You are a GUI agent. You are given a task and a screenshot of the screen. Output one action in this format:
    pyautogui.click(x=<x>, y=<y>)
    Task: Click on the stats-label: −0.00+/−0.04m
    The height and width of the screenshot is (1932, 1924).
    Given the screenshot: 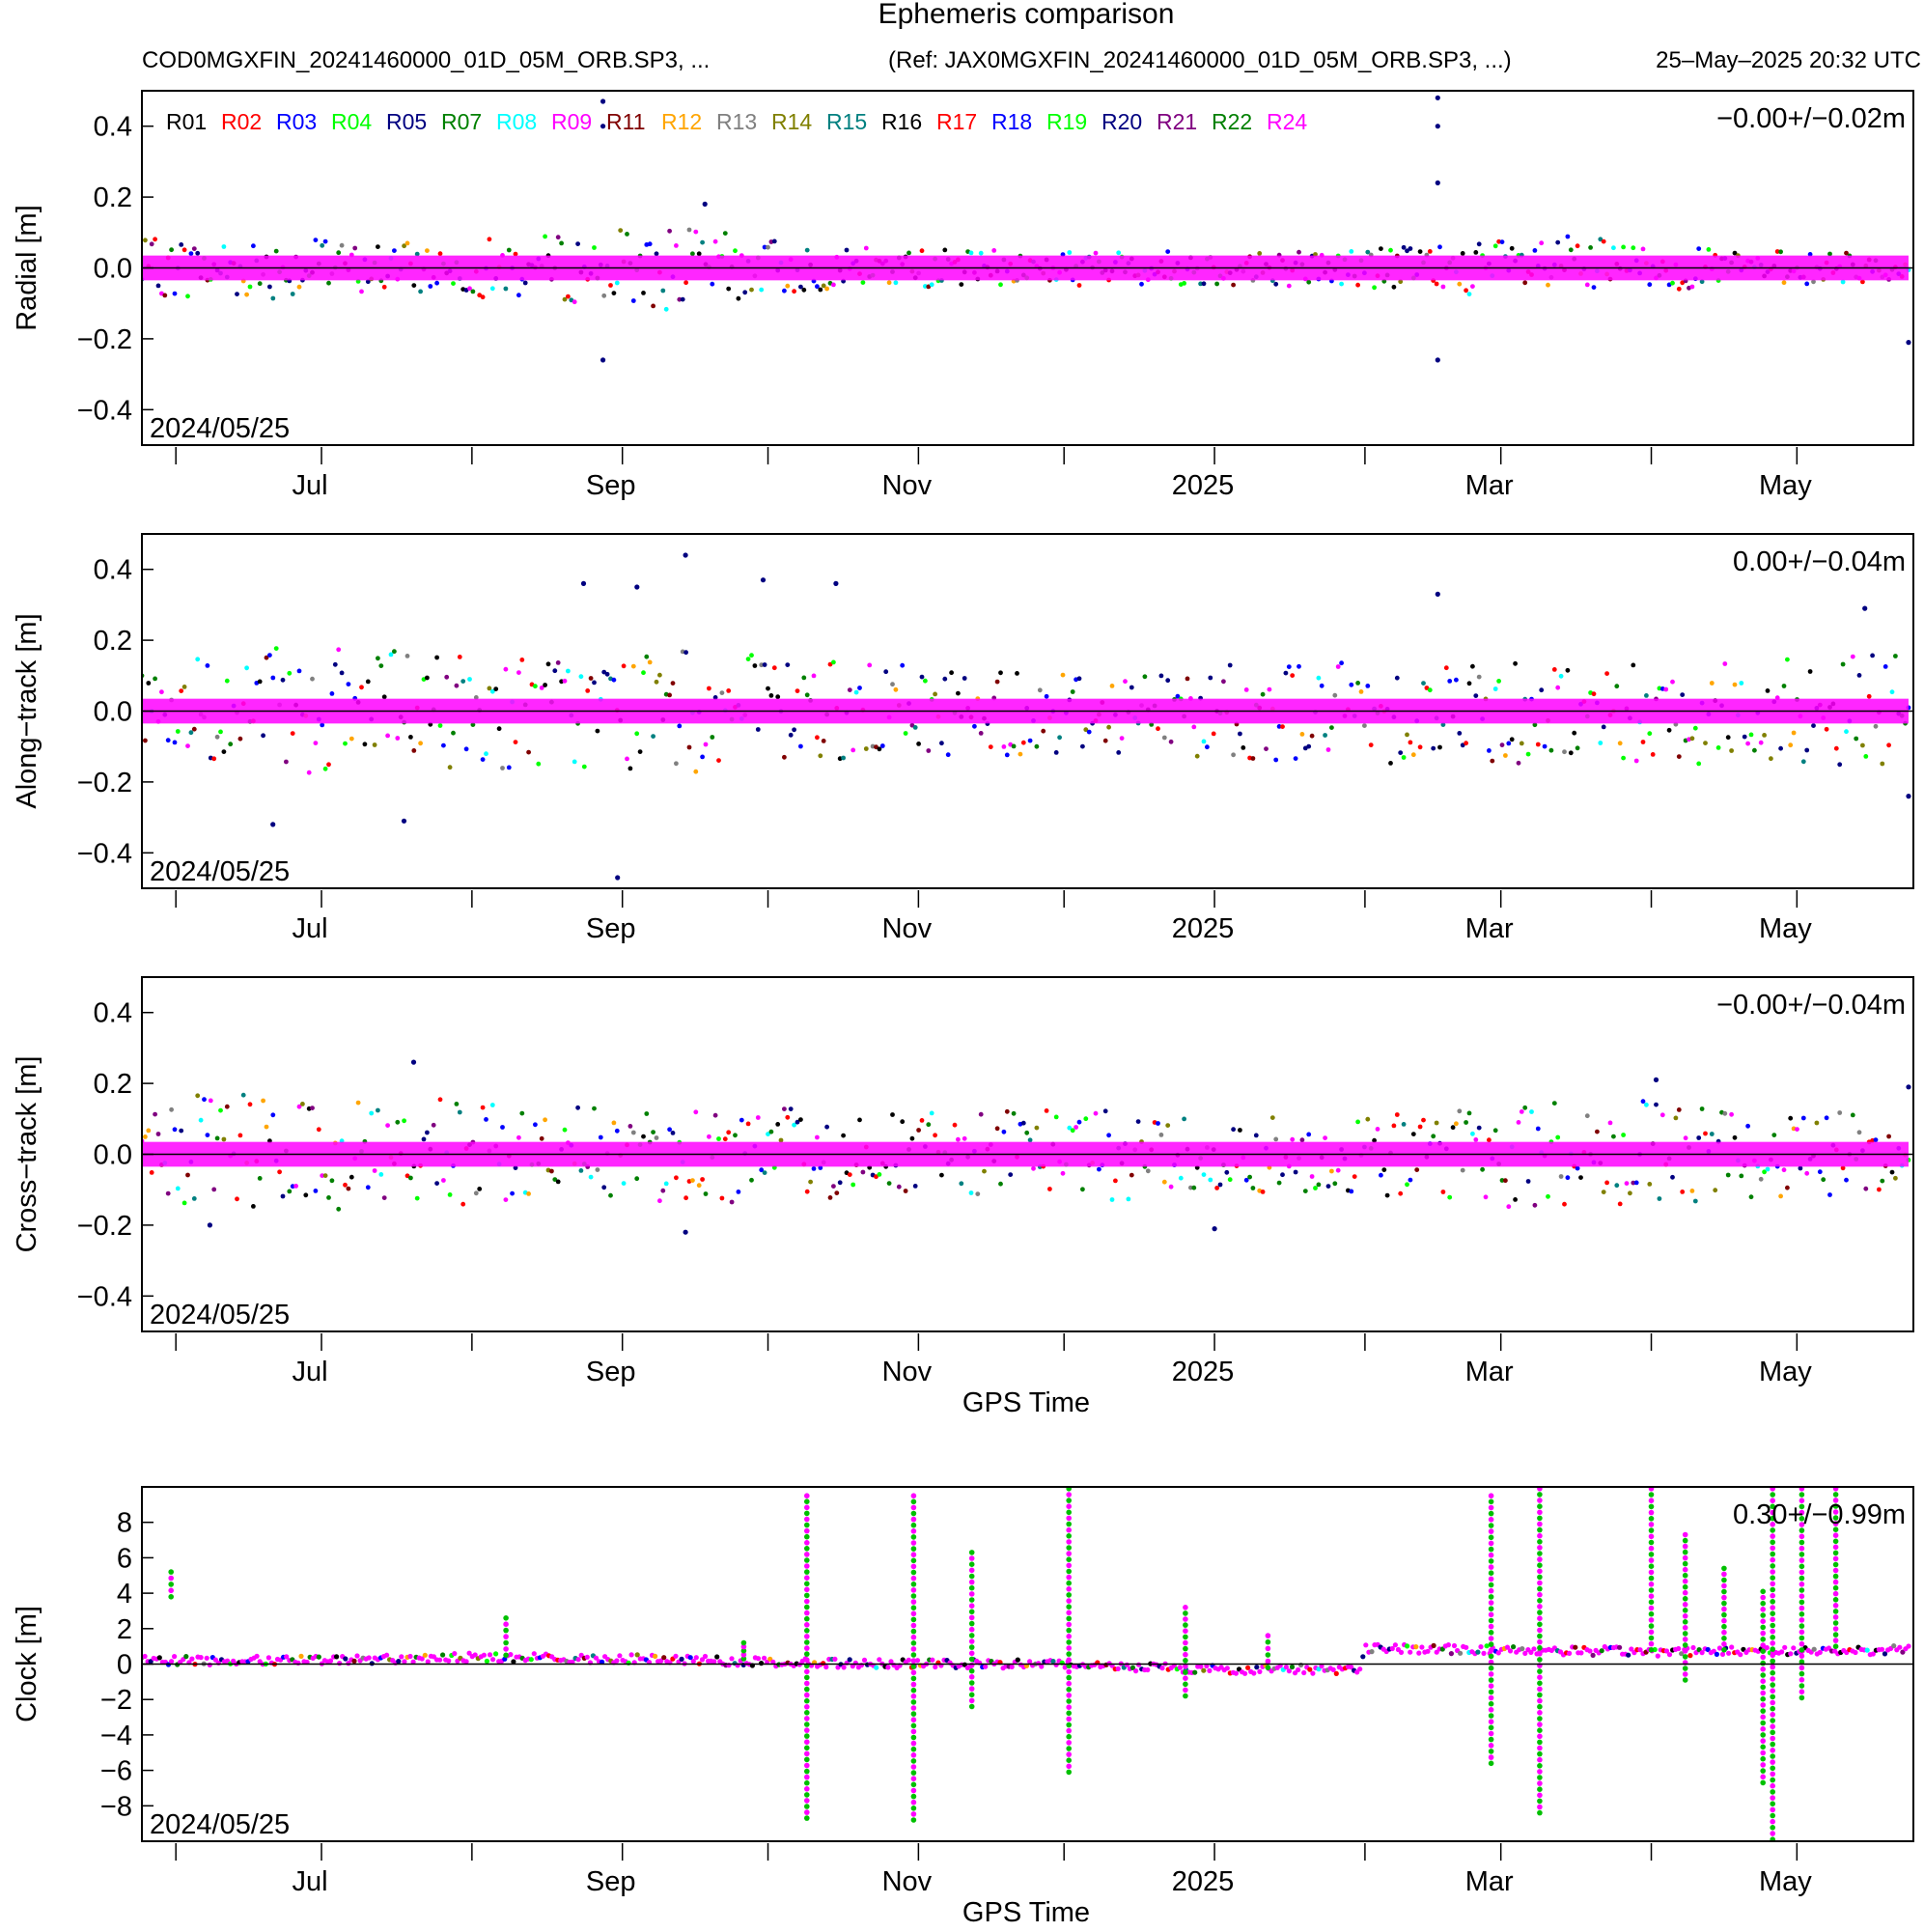 What is the action you would take?
    pyautogui.click(x=1811, y=1006)
    